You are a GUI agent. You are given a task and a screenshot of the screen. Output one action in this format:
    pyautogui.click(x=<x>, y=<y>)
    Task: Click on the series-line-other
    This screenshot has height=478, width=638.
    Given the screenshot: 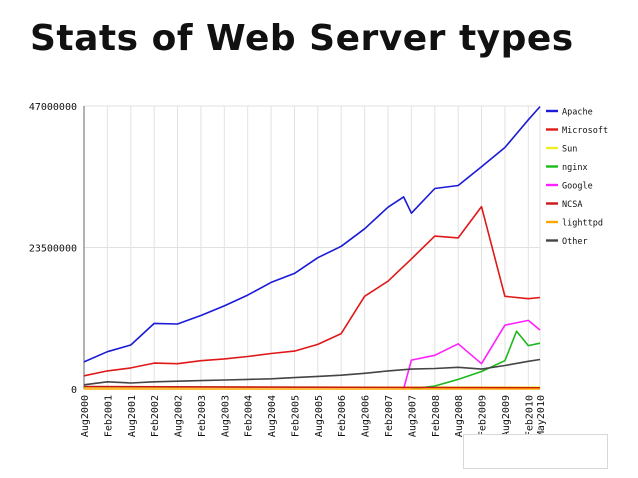 What is the action you would take?
    pyautogui.click(x=312, y=372)
    